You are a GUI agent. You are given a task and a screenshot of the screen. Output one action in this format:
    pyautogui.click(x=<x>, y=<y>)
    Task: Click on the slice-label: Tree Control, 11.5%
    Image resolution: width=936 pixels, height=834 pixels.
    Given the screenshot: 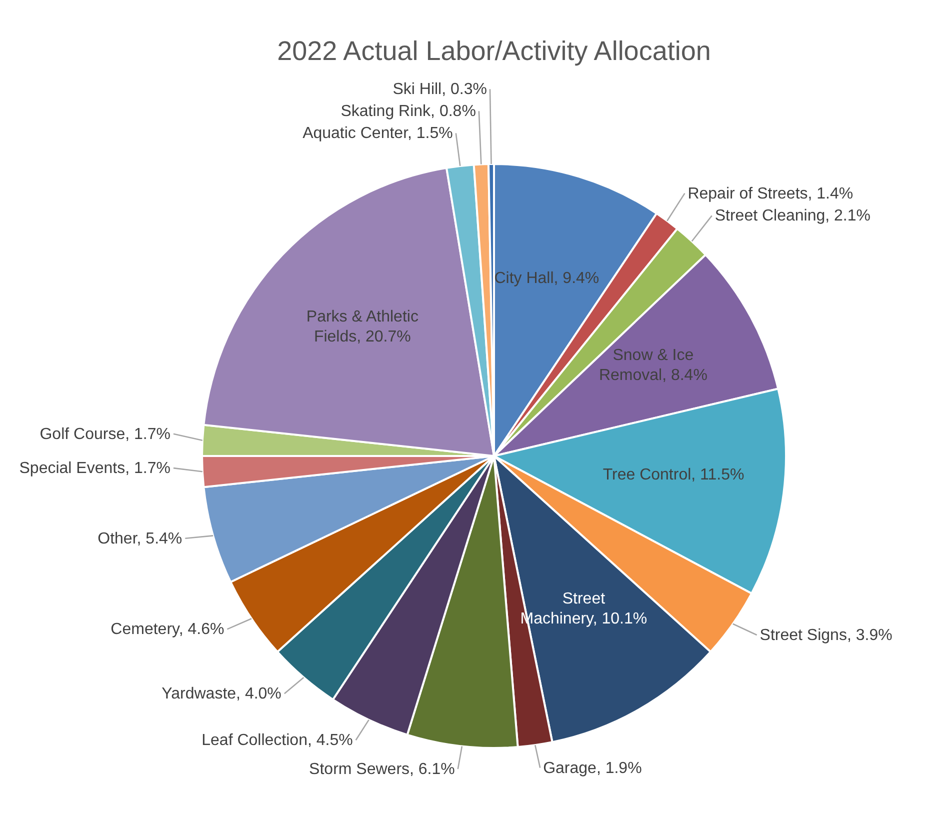 What is the action you would take?
    pyautogui.click(x=673, y=475)
    